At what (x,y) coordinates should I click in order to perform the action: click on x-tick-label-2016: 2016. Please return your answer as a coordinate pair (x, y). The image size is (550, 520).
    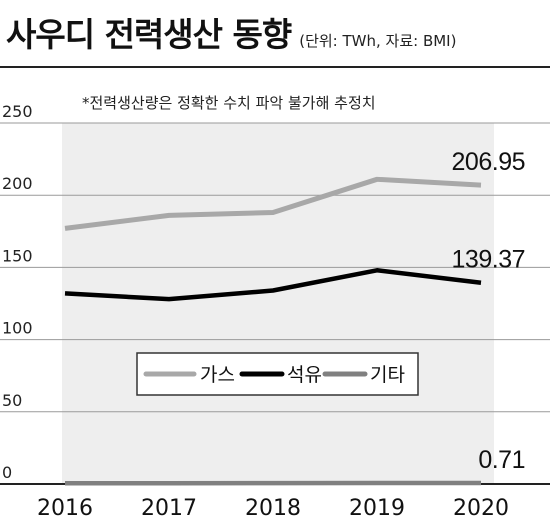
    Looking at the image, I should click on (65, 508).